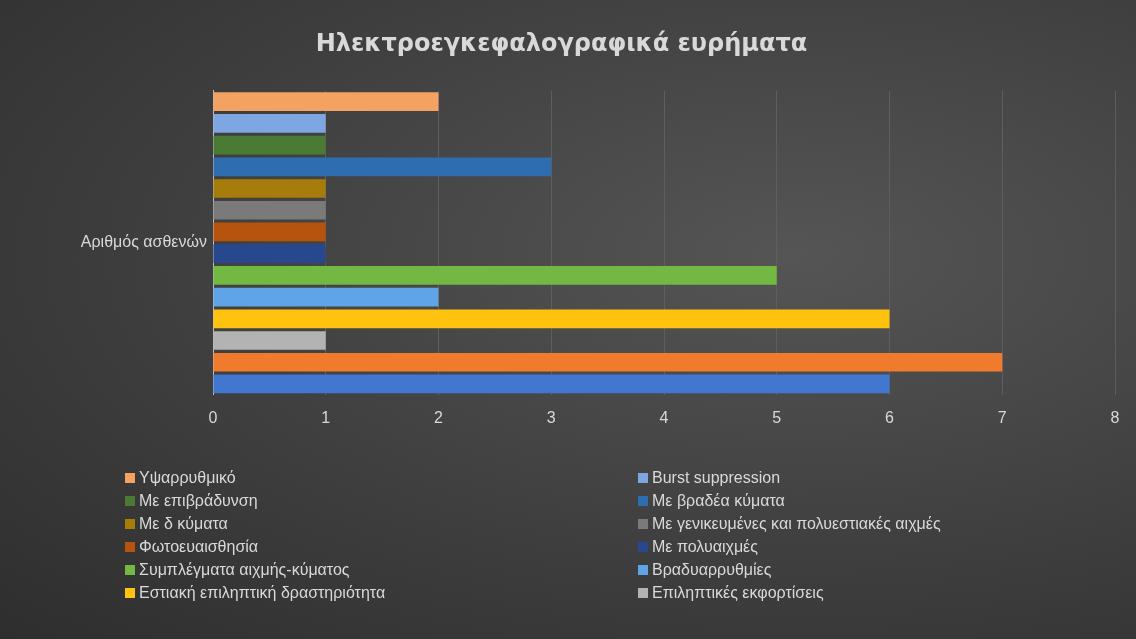 The height and width of the screenshot is (639, 1136). I want to click on legend-label: Με γενικευμένες και πολυεστιακές αιχμές, so click(796, 523).